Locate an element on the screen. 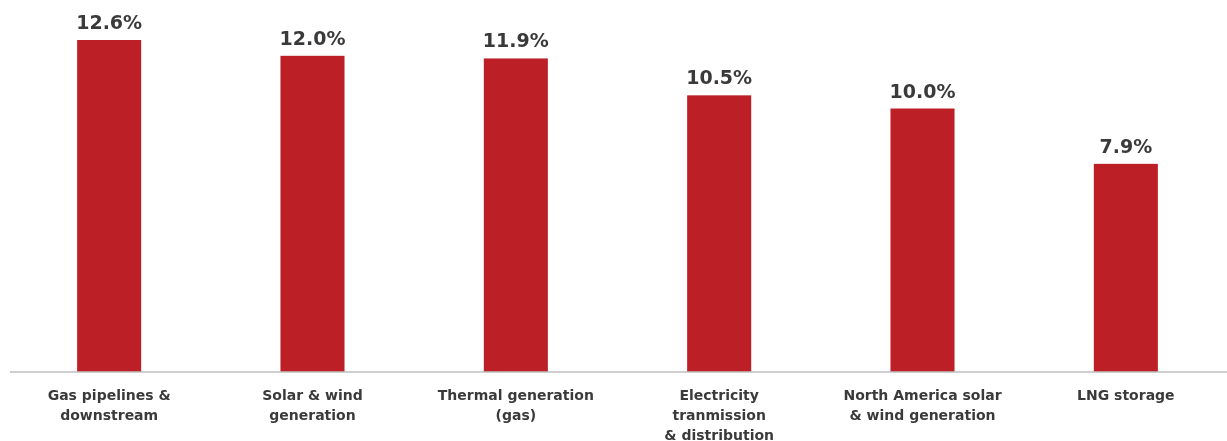 This screenshot has height=441, width=1227. data-label: 12.0% is located at coordinates (312, 37).